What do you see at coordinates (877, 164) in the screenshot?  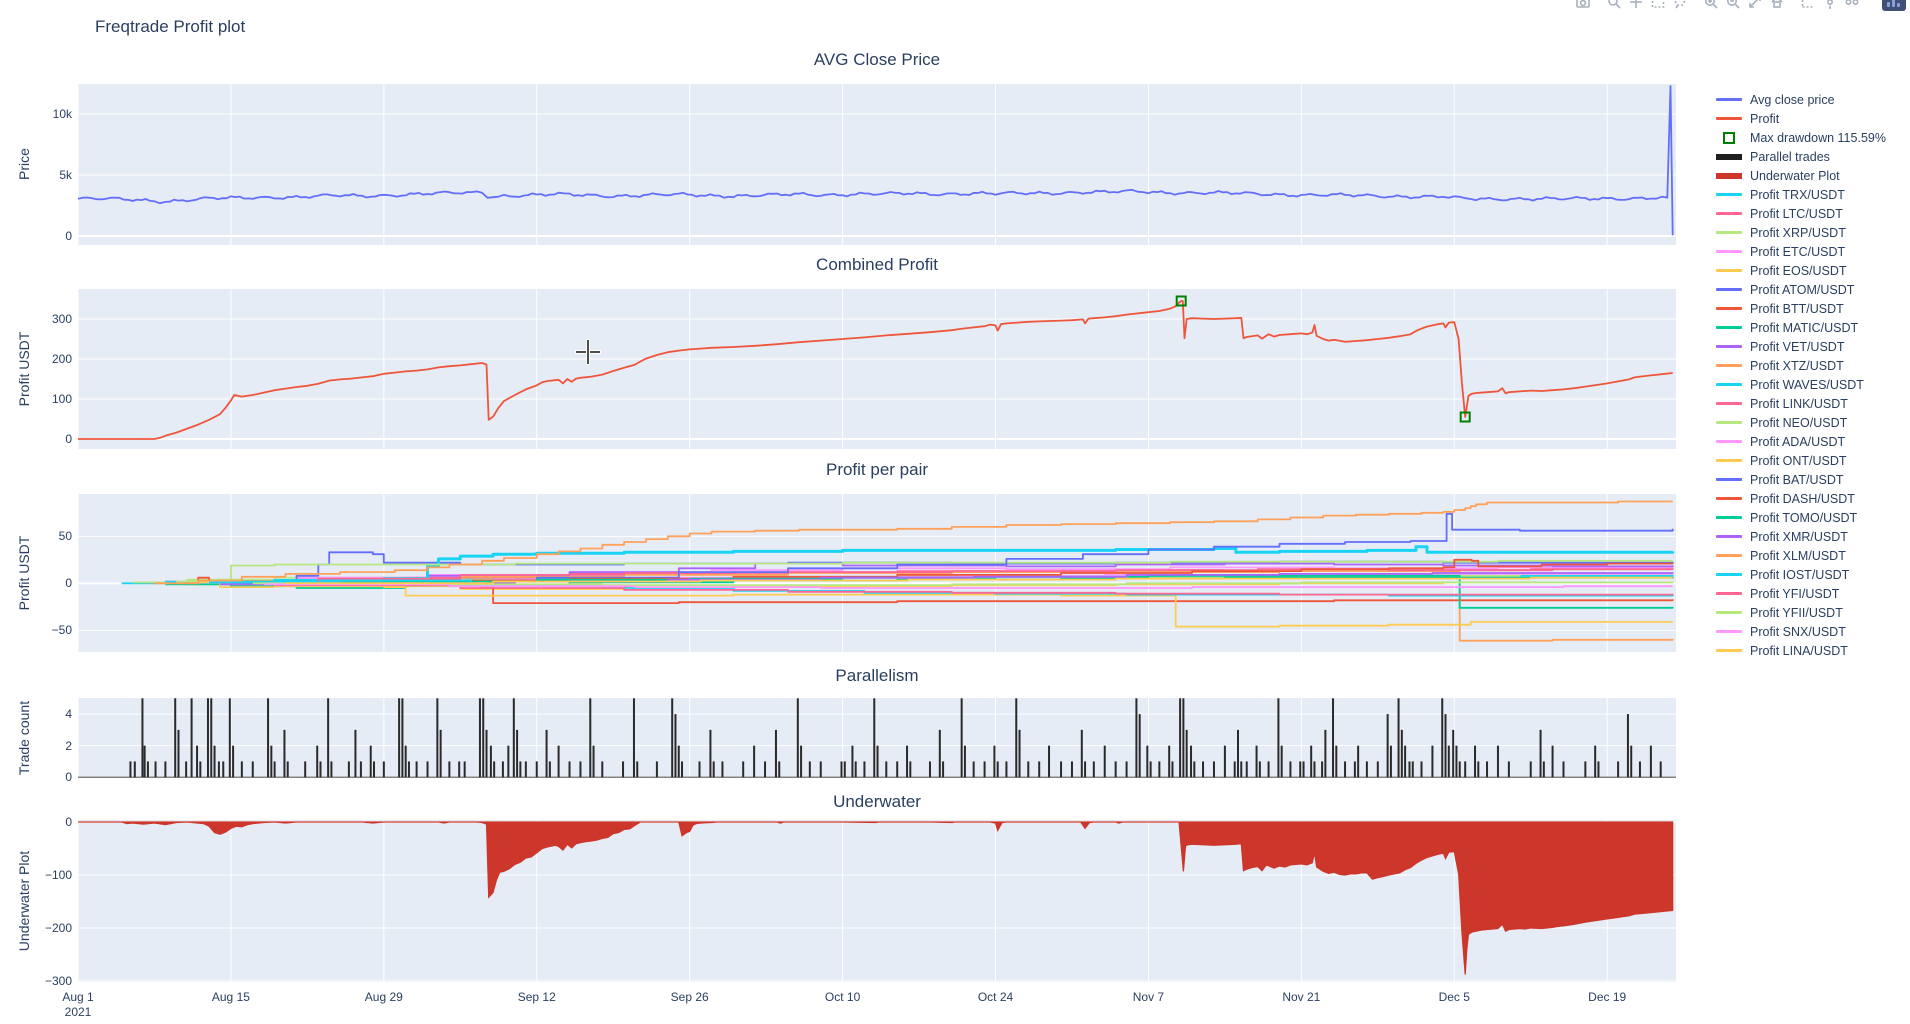 I see `avg-close-price-plot-area` at bounding box center [877, 164].